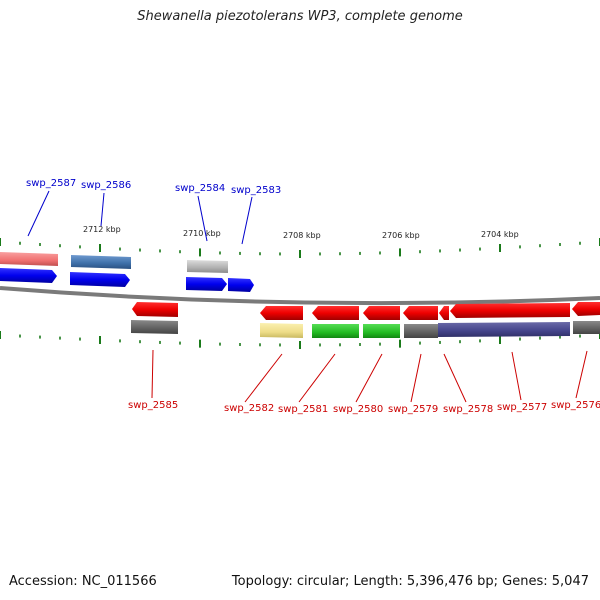 This screenshot has height=600, width=600. What do you see at coordinates (303, 409) in the screenshot?
I see `gene-label-swp-2581: swp_2581` at bounding box center [303, 409].